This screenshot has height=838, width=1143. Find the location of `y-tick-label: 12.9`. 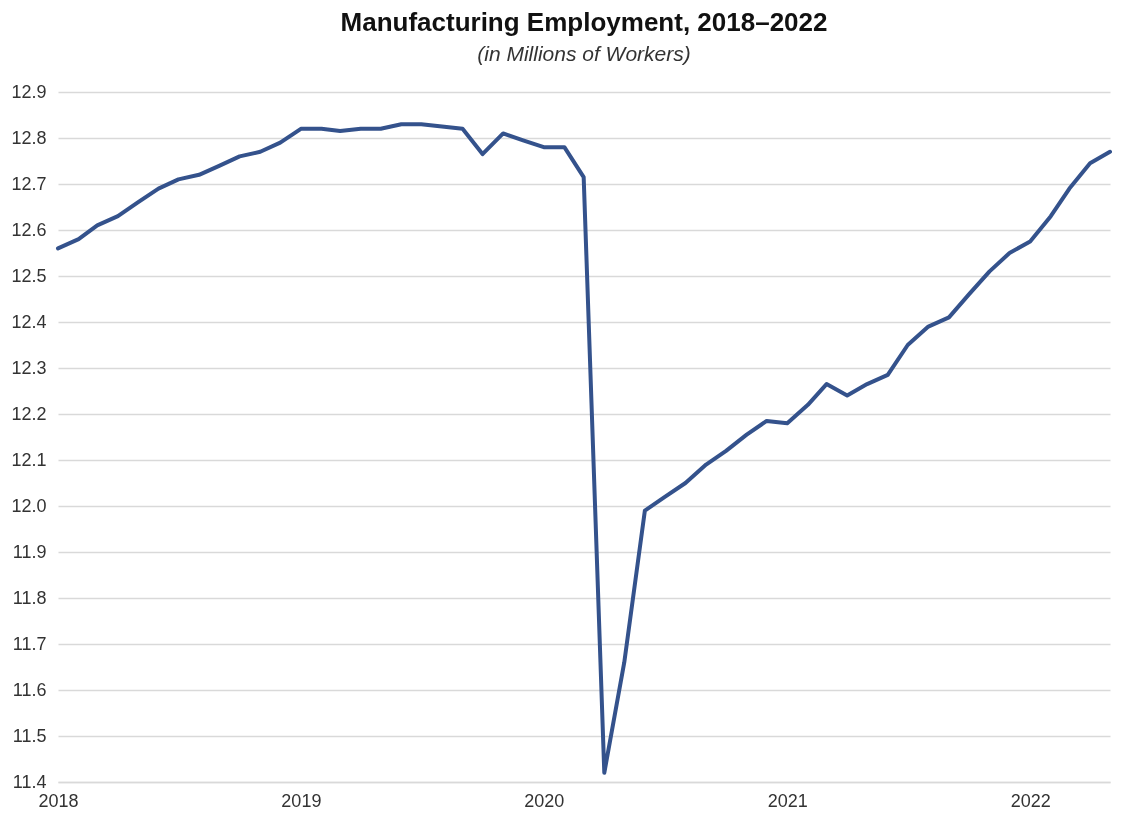

y-tick-label: 12.9 is located at coordinates (29, 91).